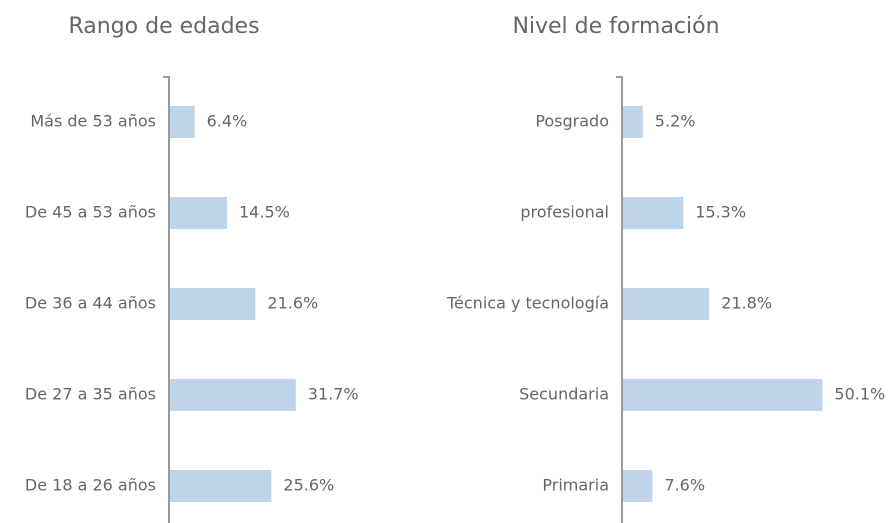 This screenshot has height=523, width=895. Describe the element at coordinates (90, 394) in the screenshot. I see `category-label: De 27 a 35 años` at that location.